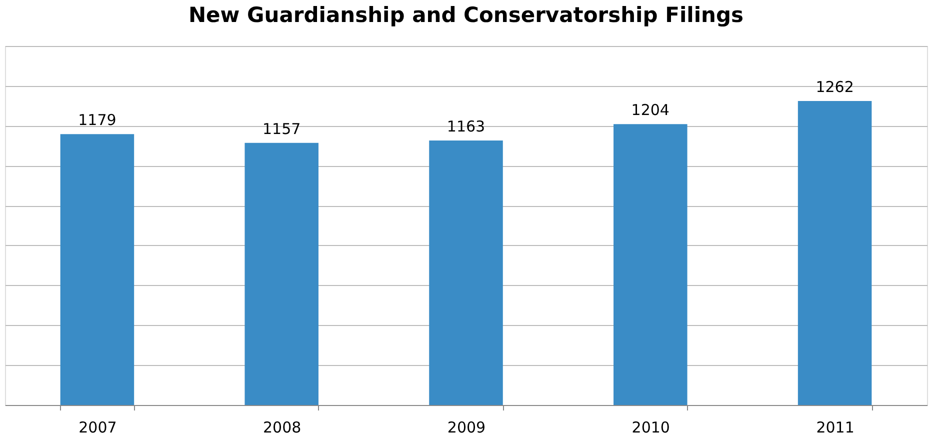  Describe the element at coordinates (835, 87) in the screenshot. I see `data-label: 1262` at that location.